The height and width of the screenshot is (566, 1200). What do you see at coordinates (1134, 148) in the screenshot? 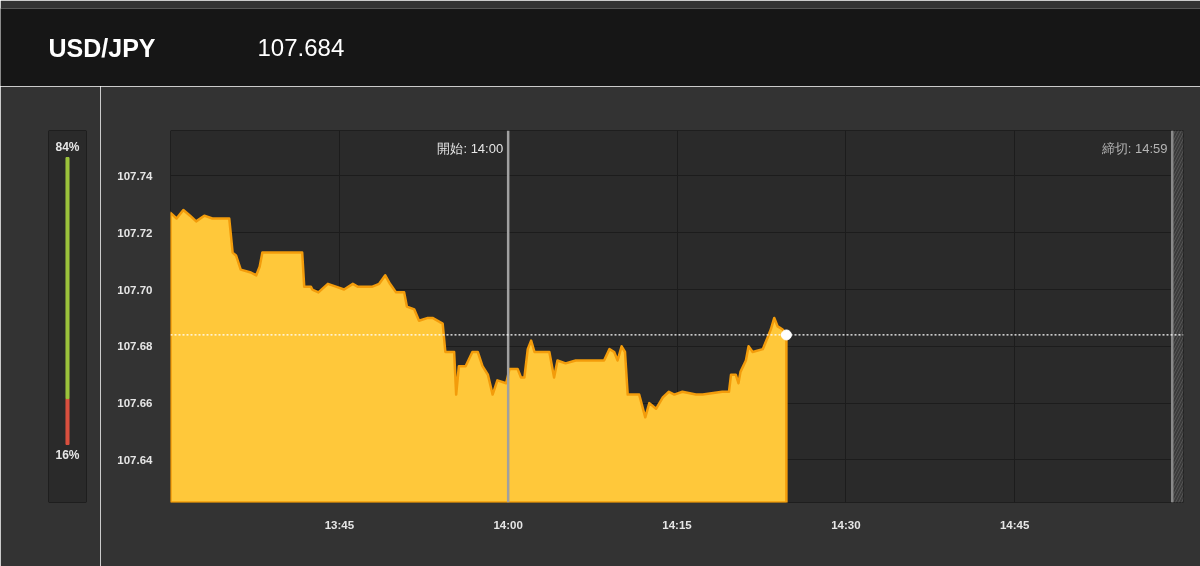
I see `annotation: 締切: 14:59` at bounding box center [1134, 148].